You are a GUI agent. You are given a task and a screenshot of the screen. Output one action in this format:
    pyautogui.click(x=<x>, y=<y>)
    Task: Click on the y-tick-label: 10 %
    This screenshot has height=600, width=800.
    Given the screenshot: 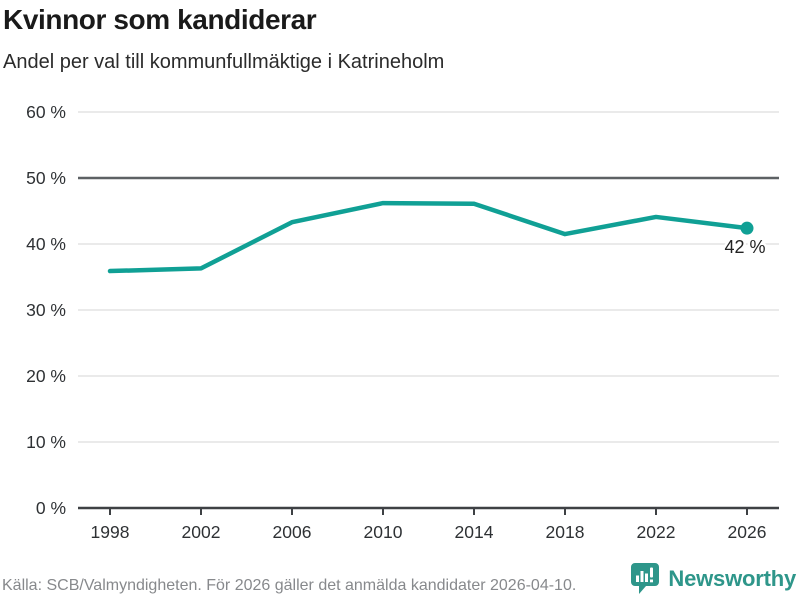 What is the action you would take?
    pyautogui.click(x=46, y=442)
    